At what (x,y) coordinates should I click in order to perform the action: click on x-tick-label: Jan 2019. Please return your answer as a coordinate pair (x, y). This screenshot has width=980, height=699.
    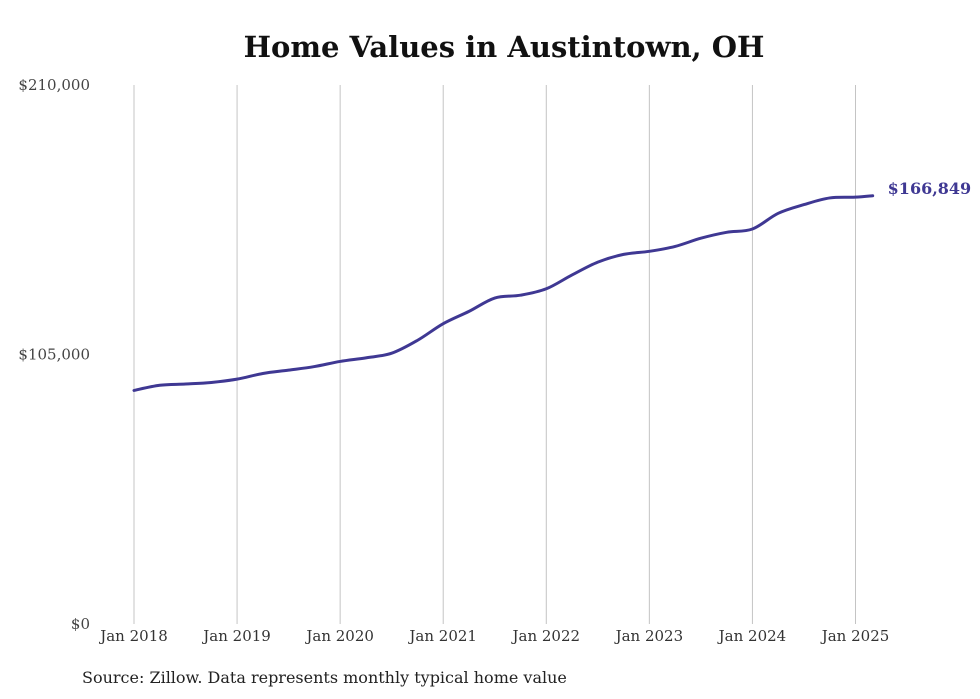
    Looking at the image, I should click on (236, 636).